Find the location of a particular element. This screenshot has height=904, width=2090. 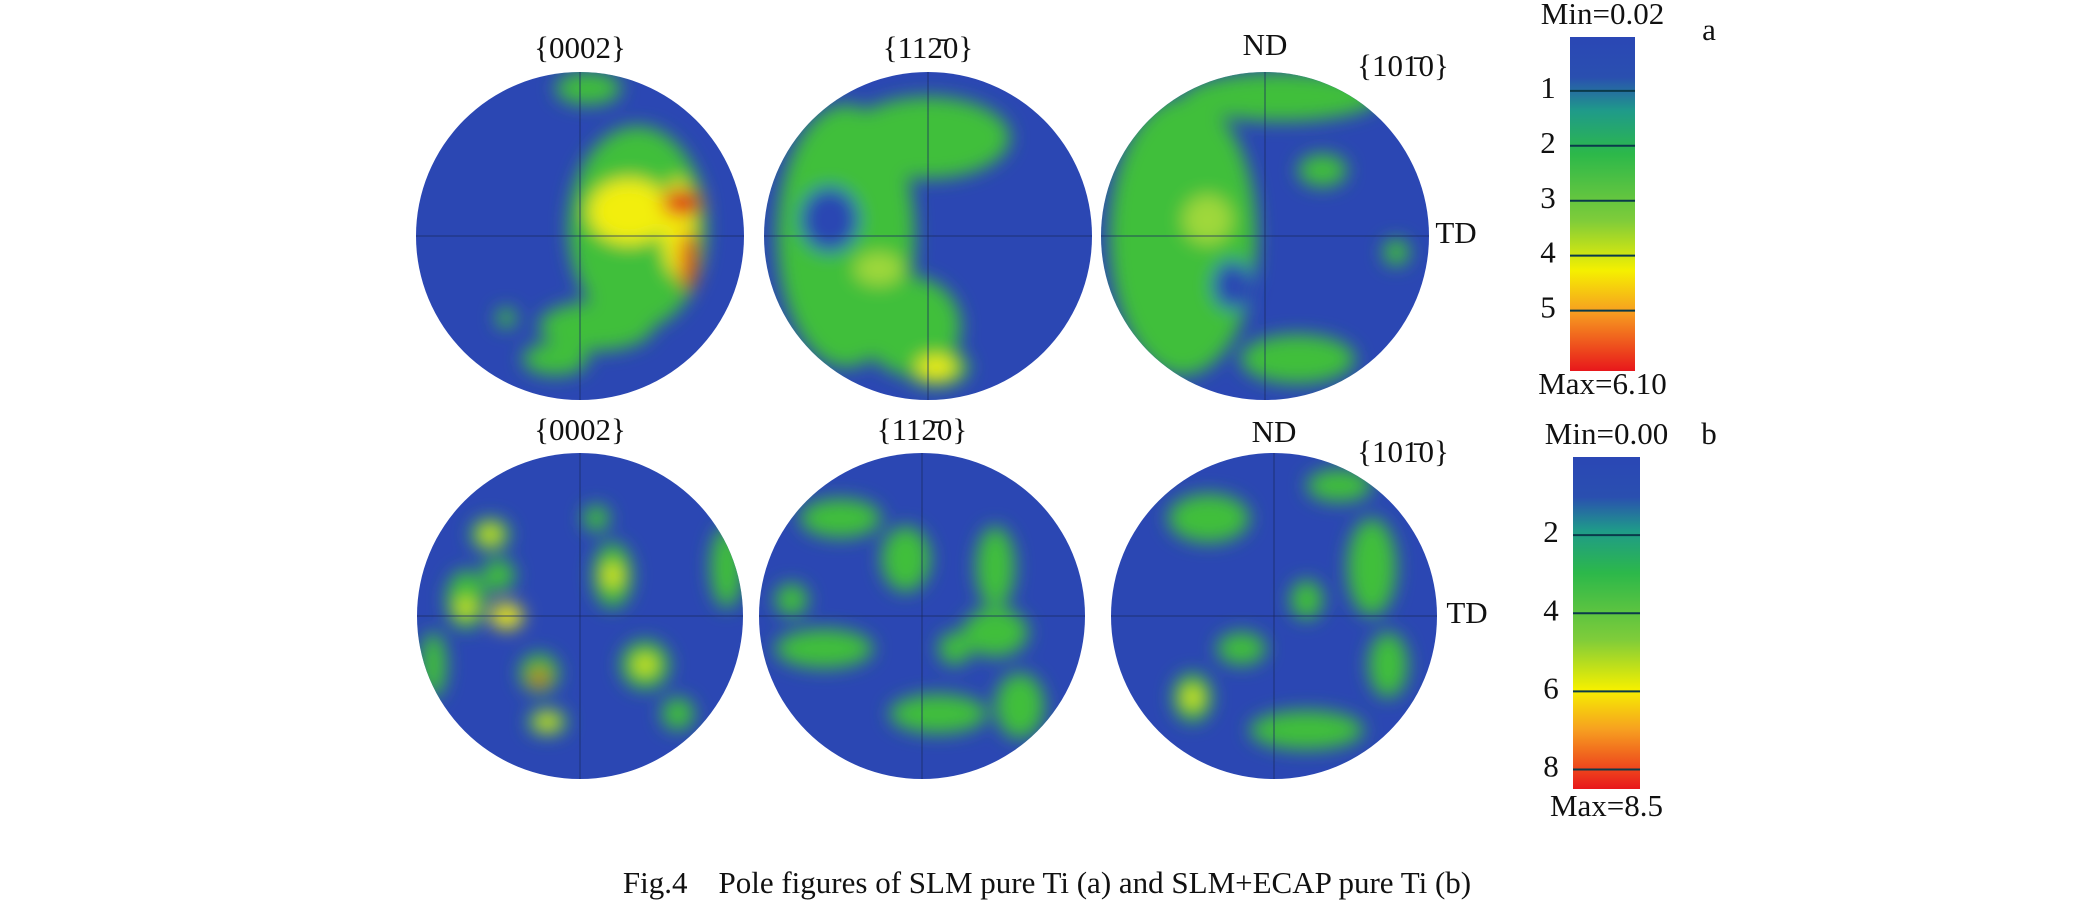

colorbar-tick-label: 8 is located at coordinates (1551, 766).